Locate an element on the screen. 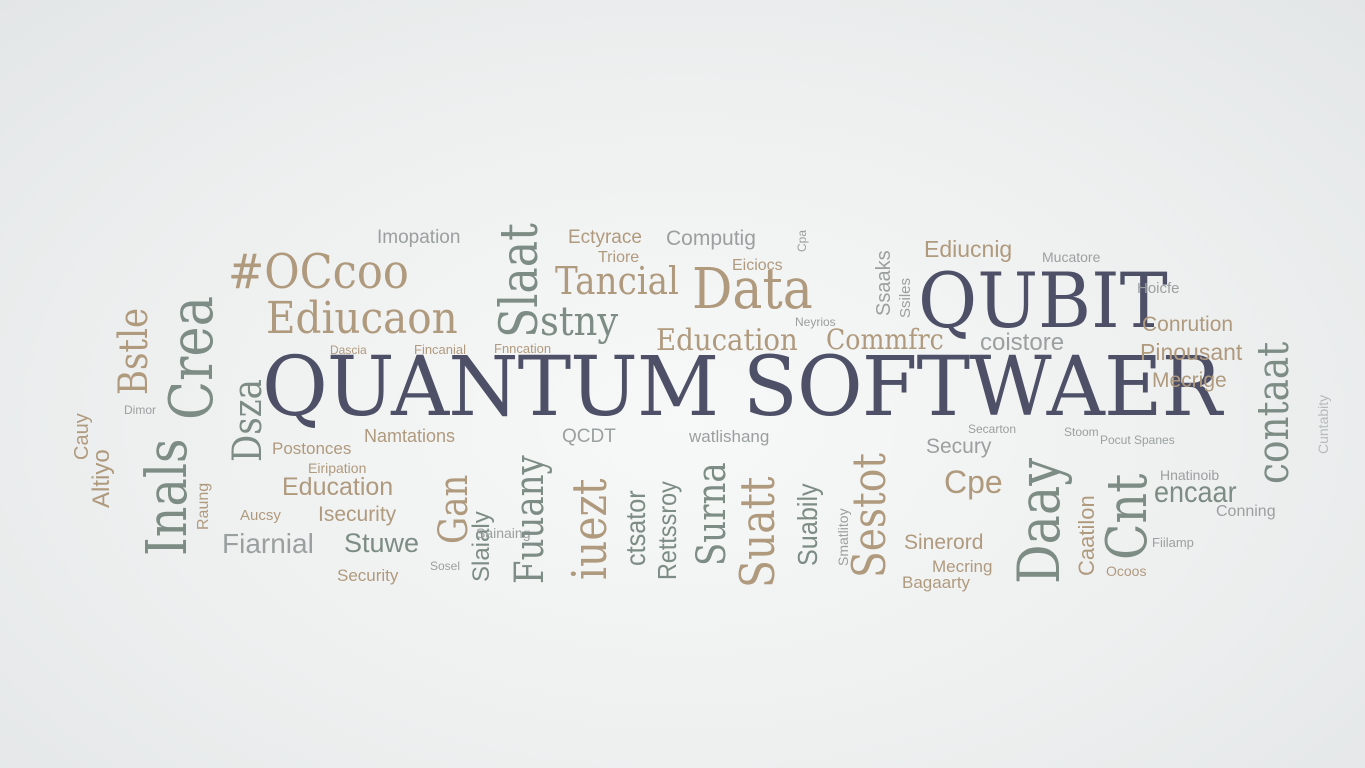 The image size is (1365, 768). headline-word: QUANTUM SOFTWAER is located at coordinates (742, 387).